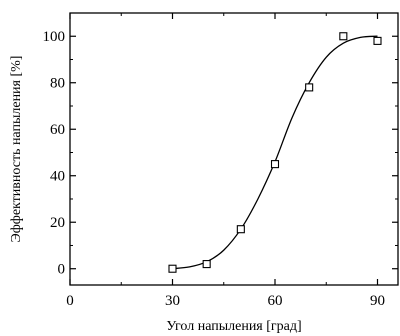 The height and width of the screenshot is (336, 400). What do you see at coordinates (70, 301) in the screenshot?
I see `x-tick-label-0: 0` at bounding box center [70, 301].